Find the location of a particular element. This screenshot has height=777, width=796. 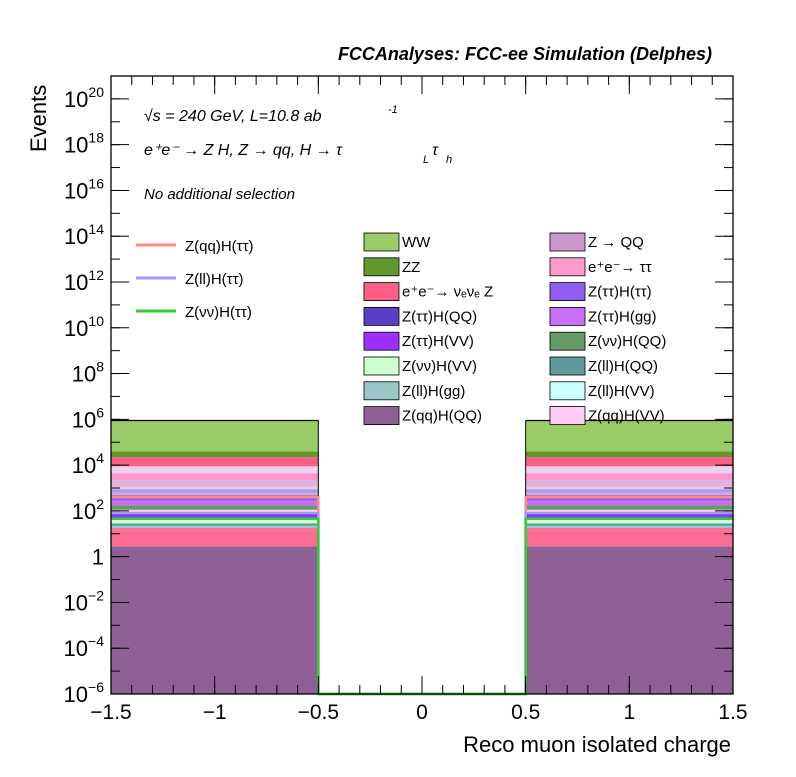

svg-text: h is located at coordinates (449, 160).